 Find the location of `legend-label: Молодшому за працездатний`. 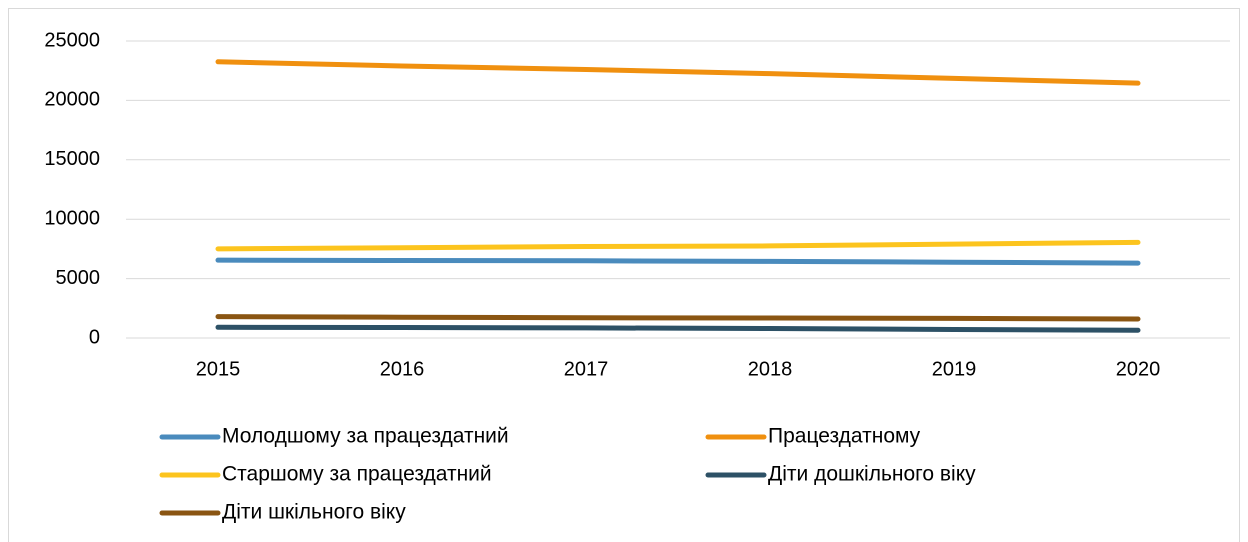

legend-label: Молодшому за працездатний is located at coordinates (365, 436).